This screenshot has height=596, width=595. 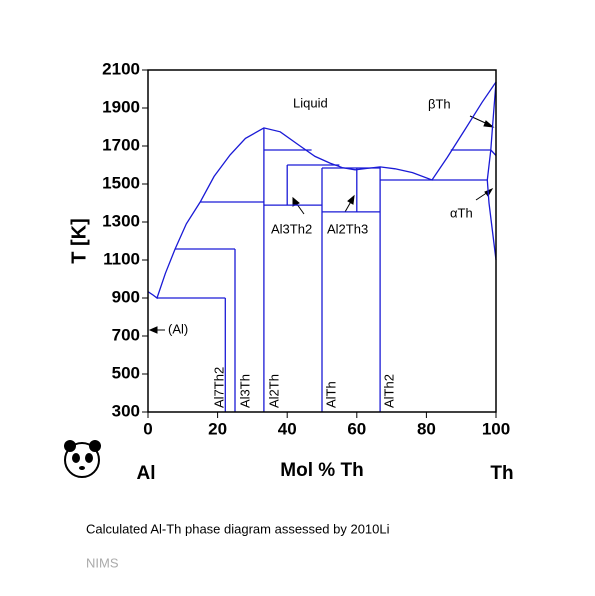 What do you see at coordinates (121, 68) in the screenshot?
I see `y-tick-label: 2100` at bounding box center [121, 68].